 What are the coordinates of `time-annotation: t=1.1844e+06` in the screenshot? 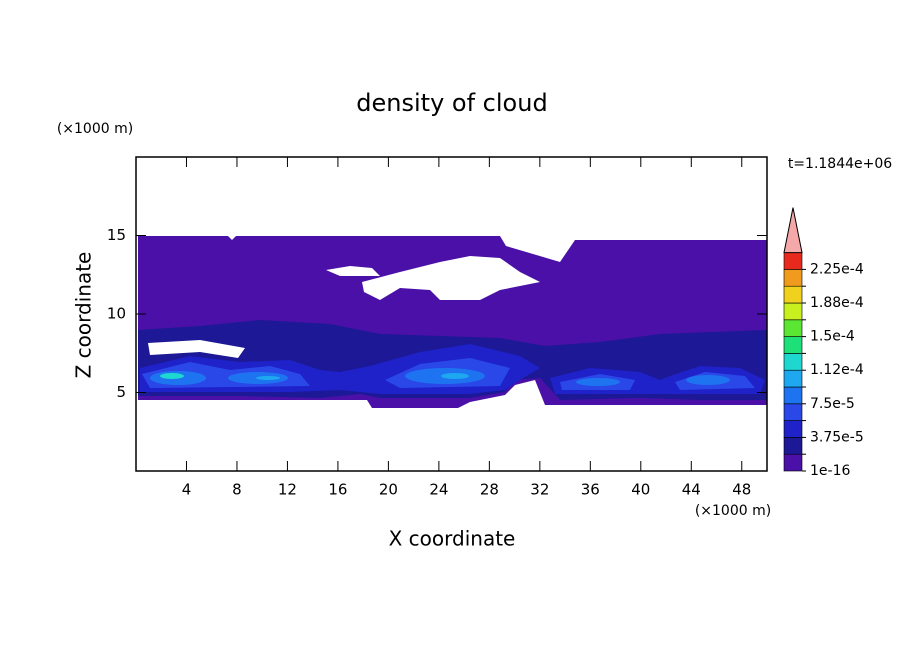 It's located at (840, 164).